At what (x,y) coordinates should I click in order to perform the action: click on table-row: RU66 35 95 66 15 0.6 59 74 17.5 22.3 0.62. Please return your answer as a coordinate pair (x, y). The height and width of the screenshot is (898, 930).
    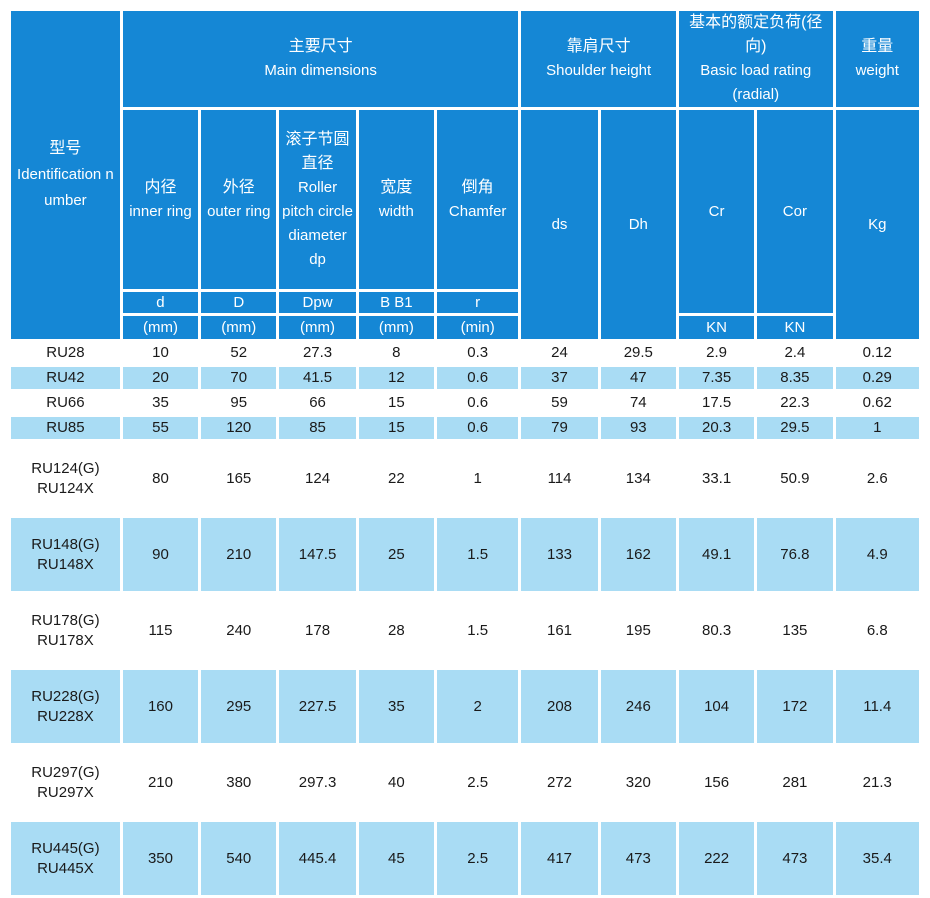
    Looking at the image, I should click on (465, 403).